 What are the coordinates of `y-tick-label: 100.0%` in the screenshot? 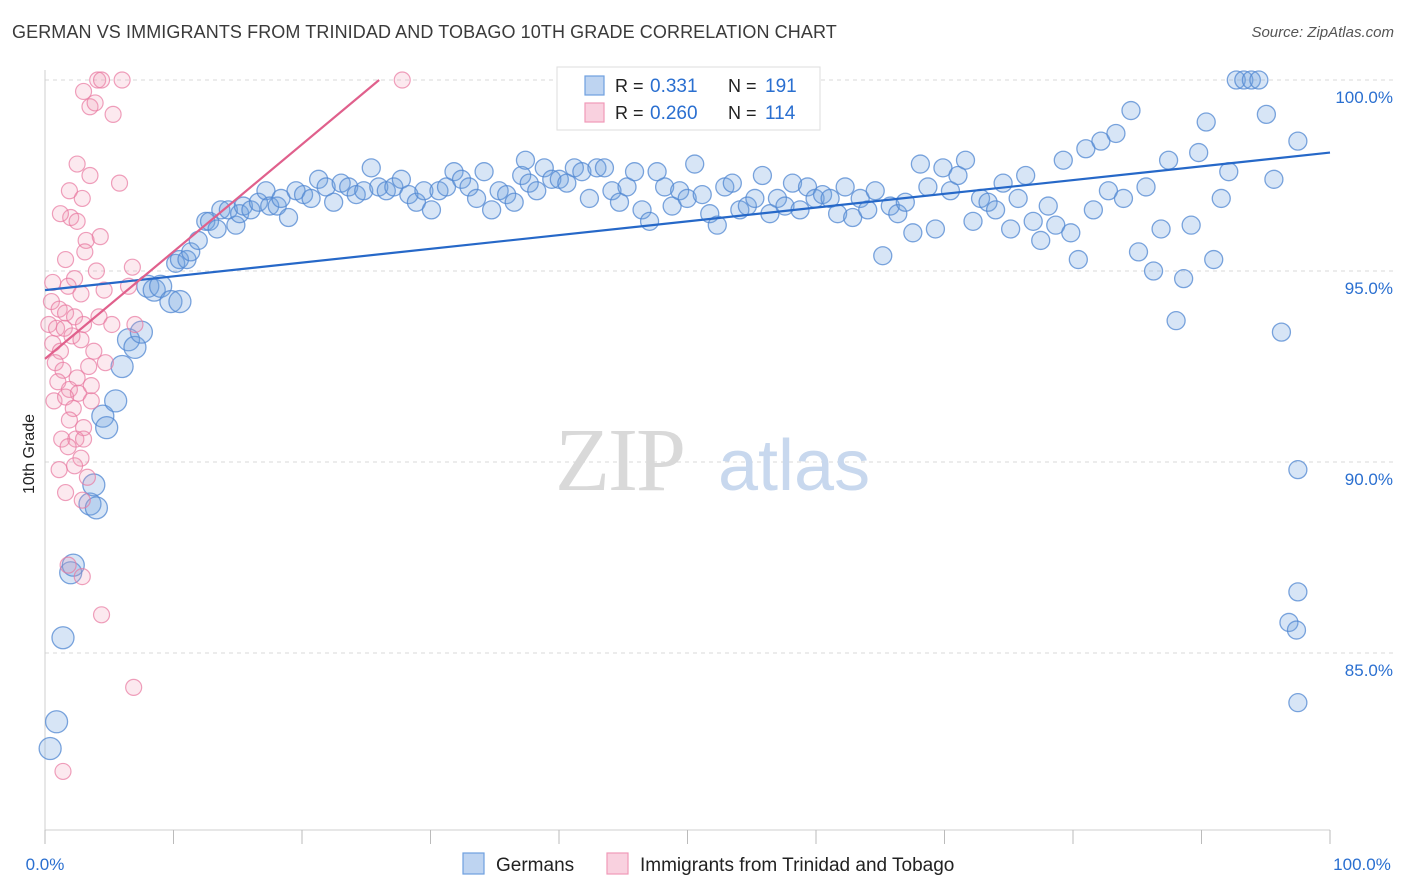 It's located at (1364, 97).